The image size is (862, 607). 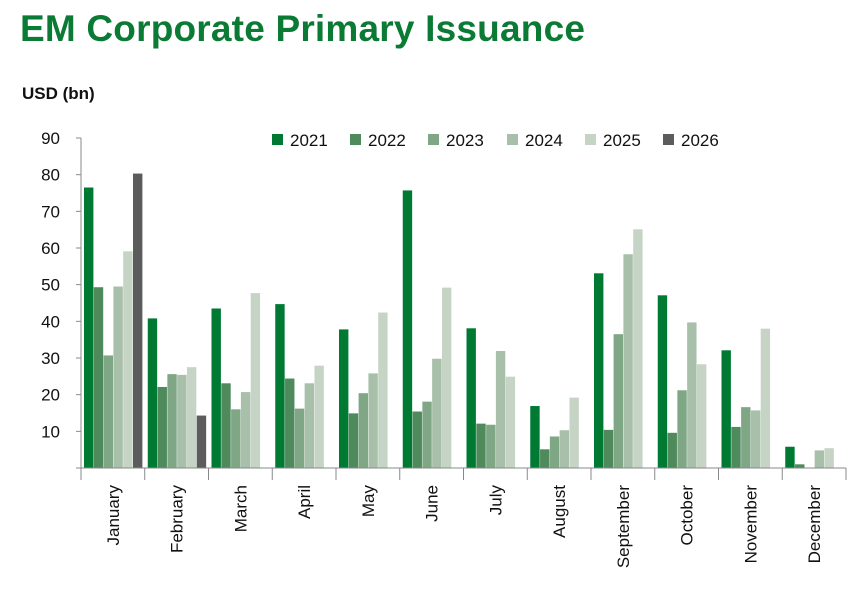 I want to click on bar-2021-november, so click(x=726, y=409).